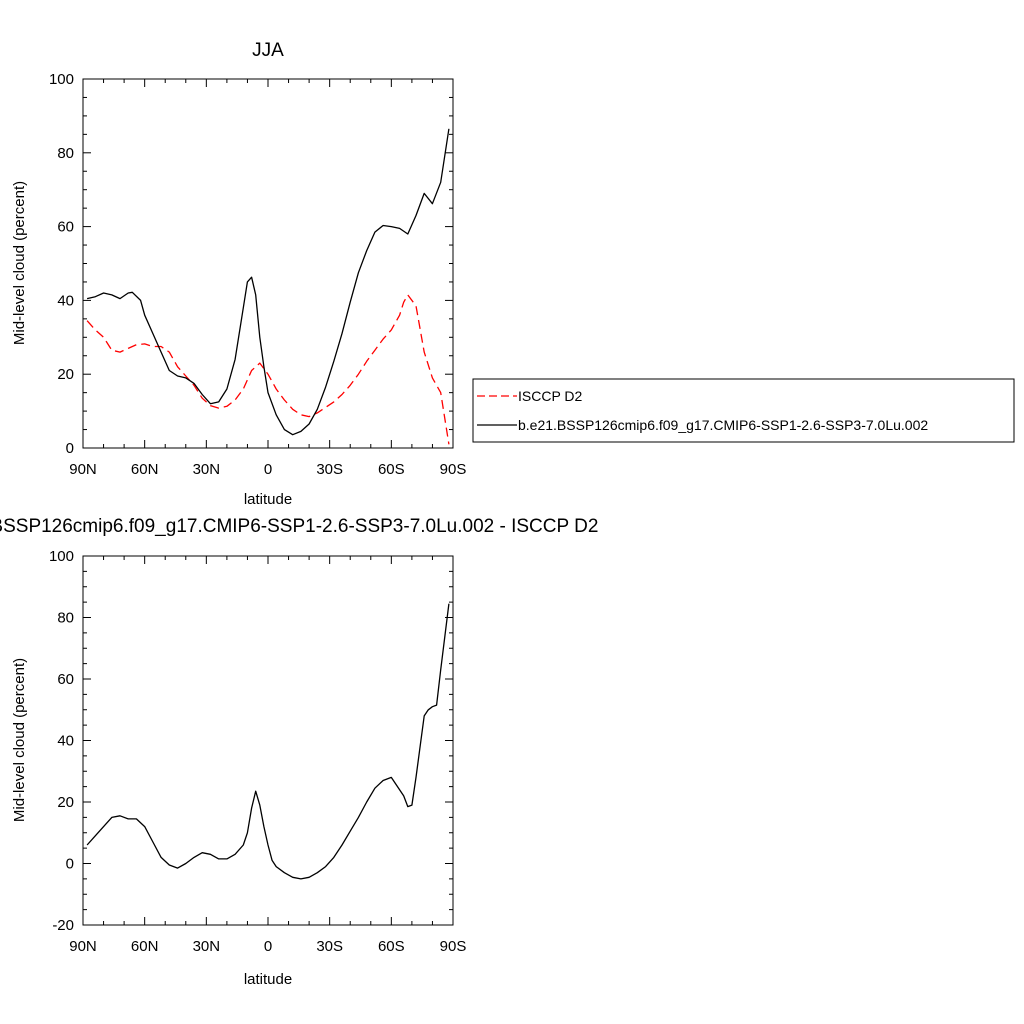 The image size is (1024, 1024). I want to click on series-group, so click(268, 286).